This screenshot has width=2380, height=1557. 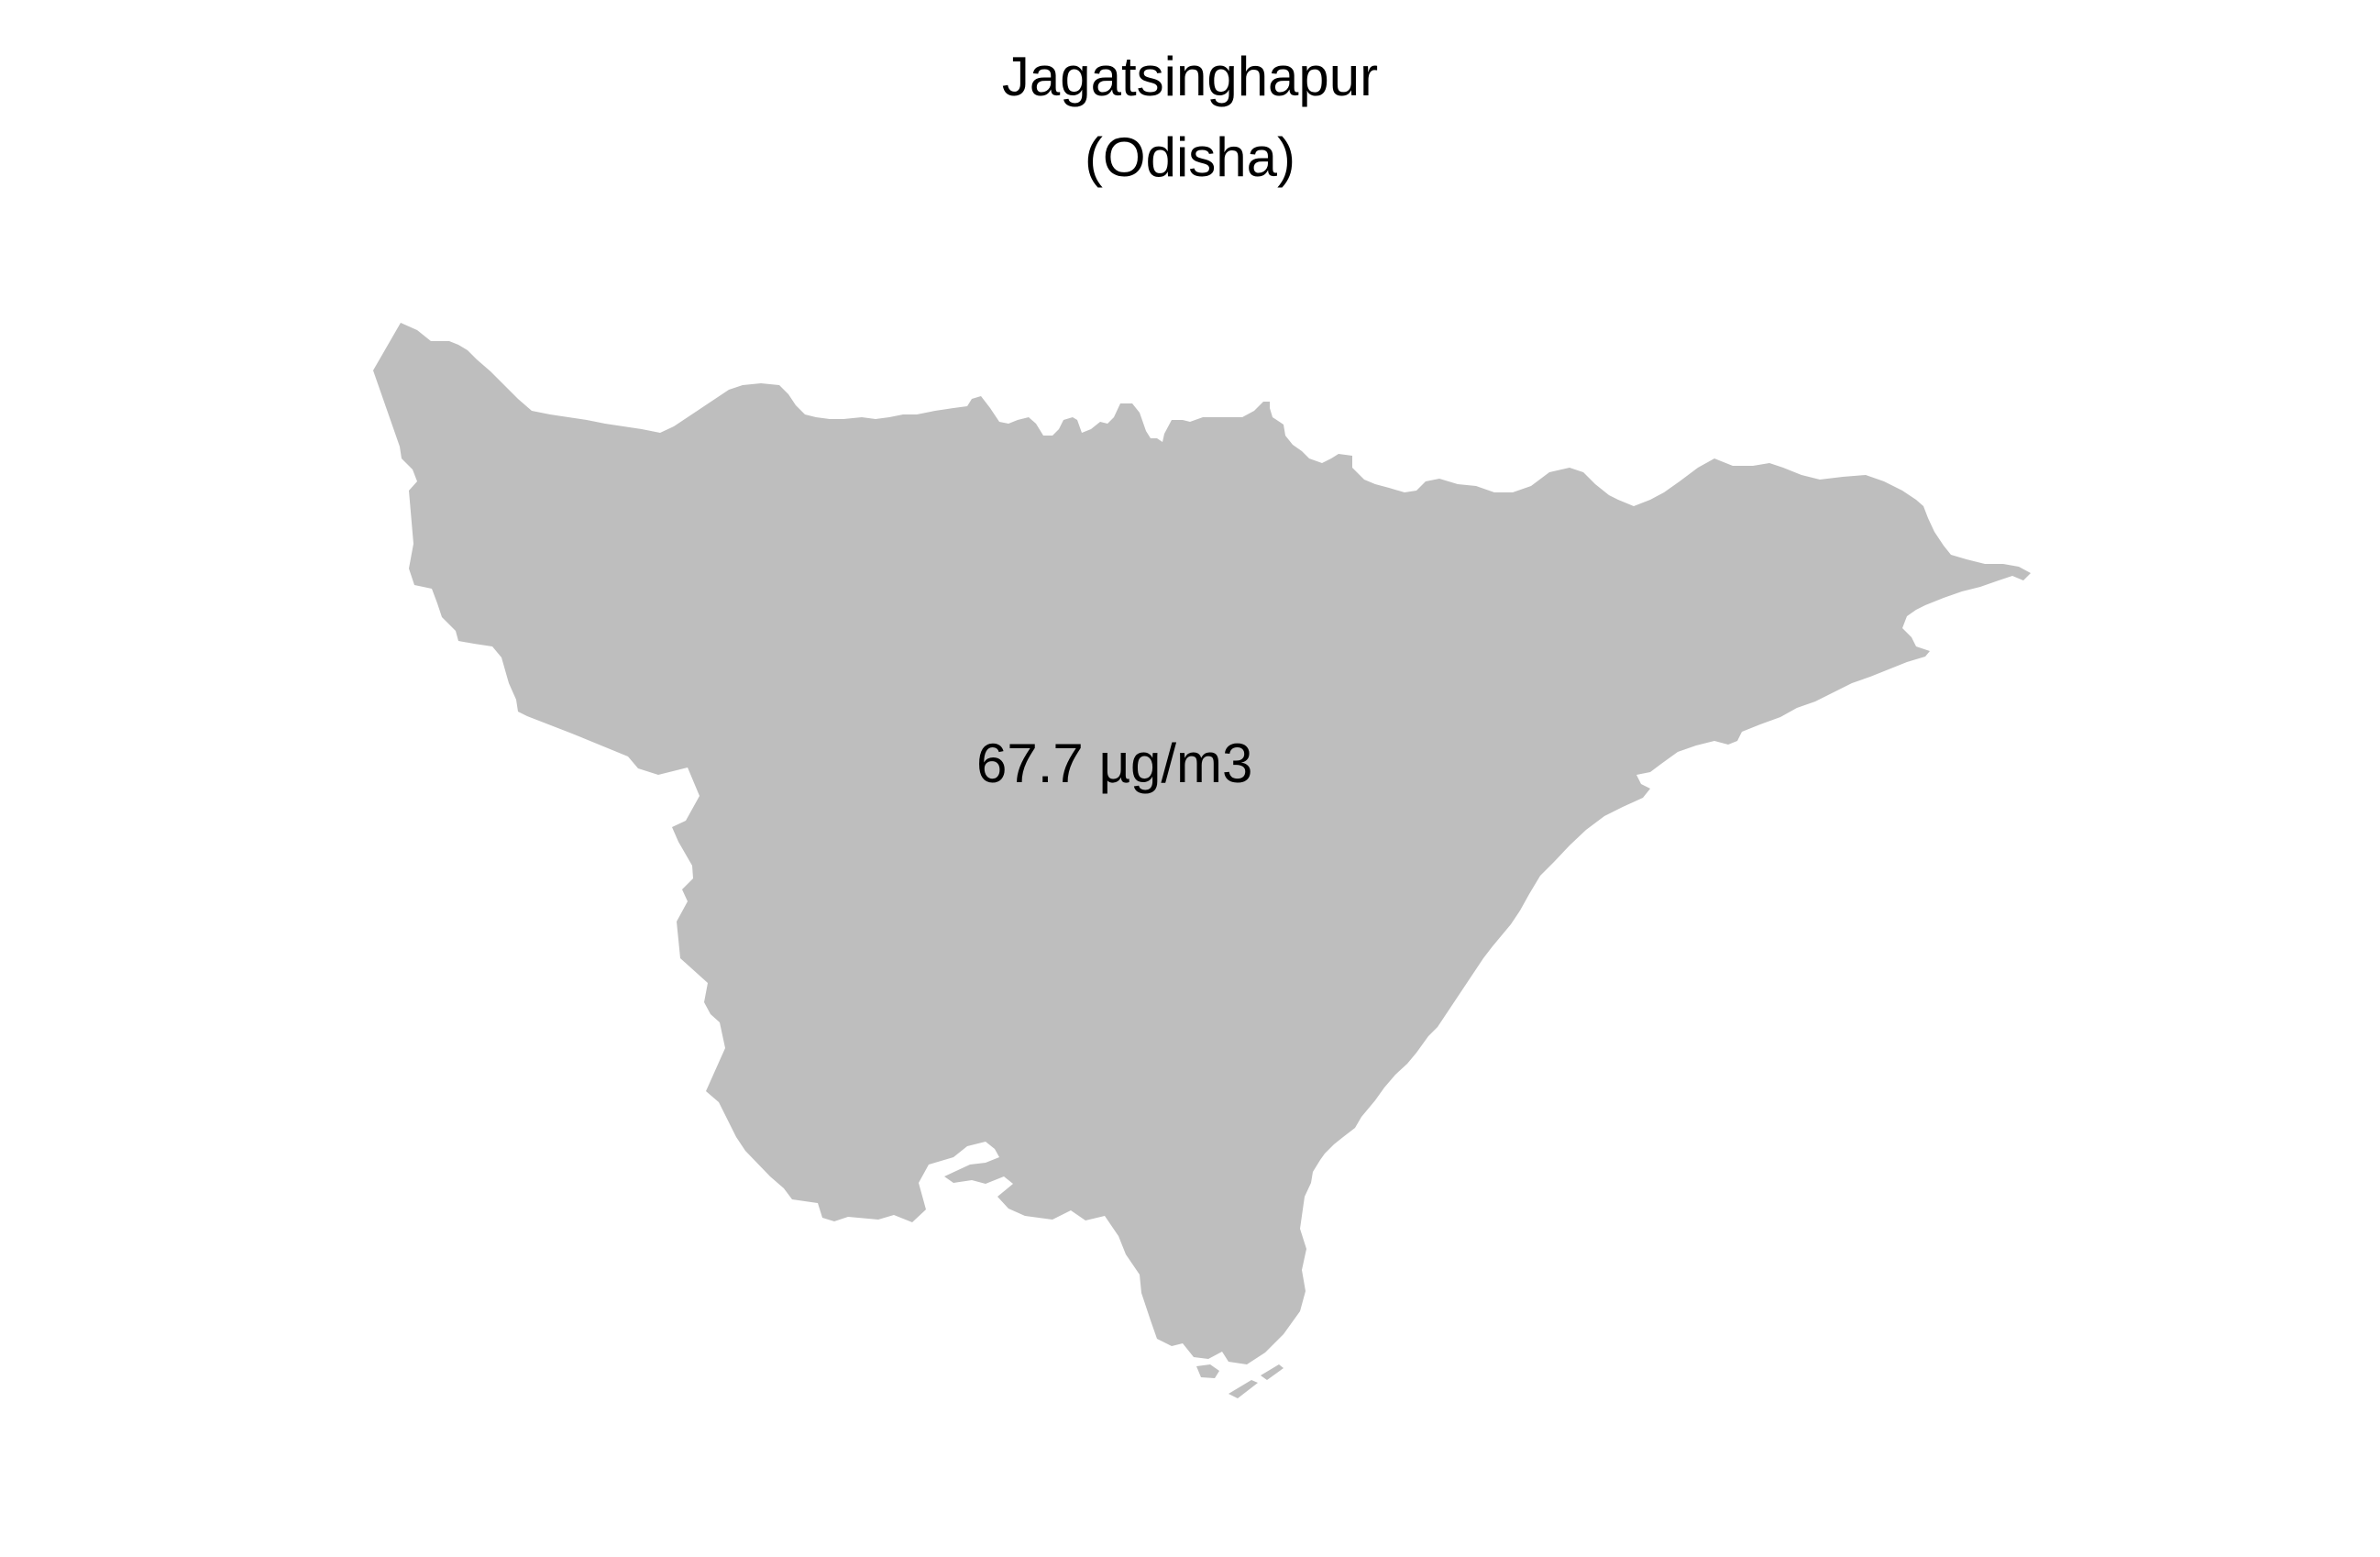 I want to click on map-title: Jagatsinghapur, so click(x=1190, y=76).